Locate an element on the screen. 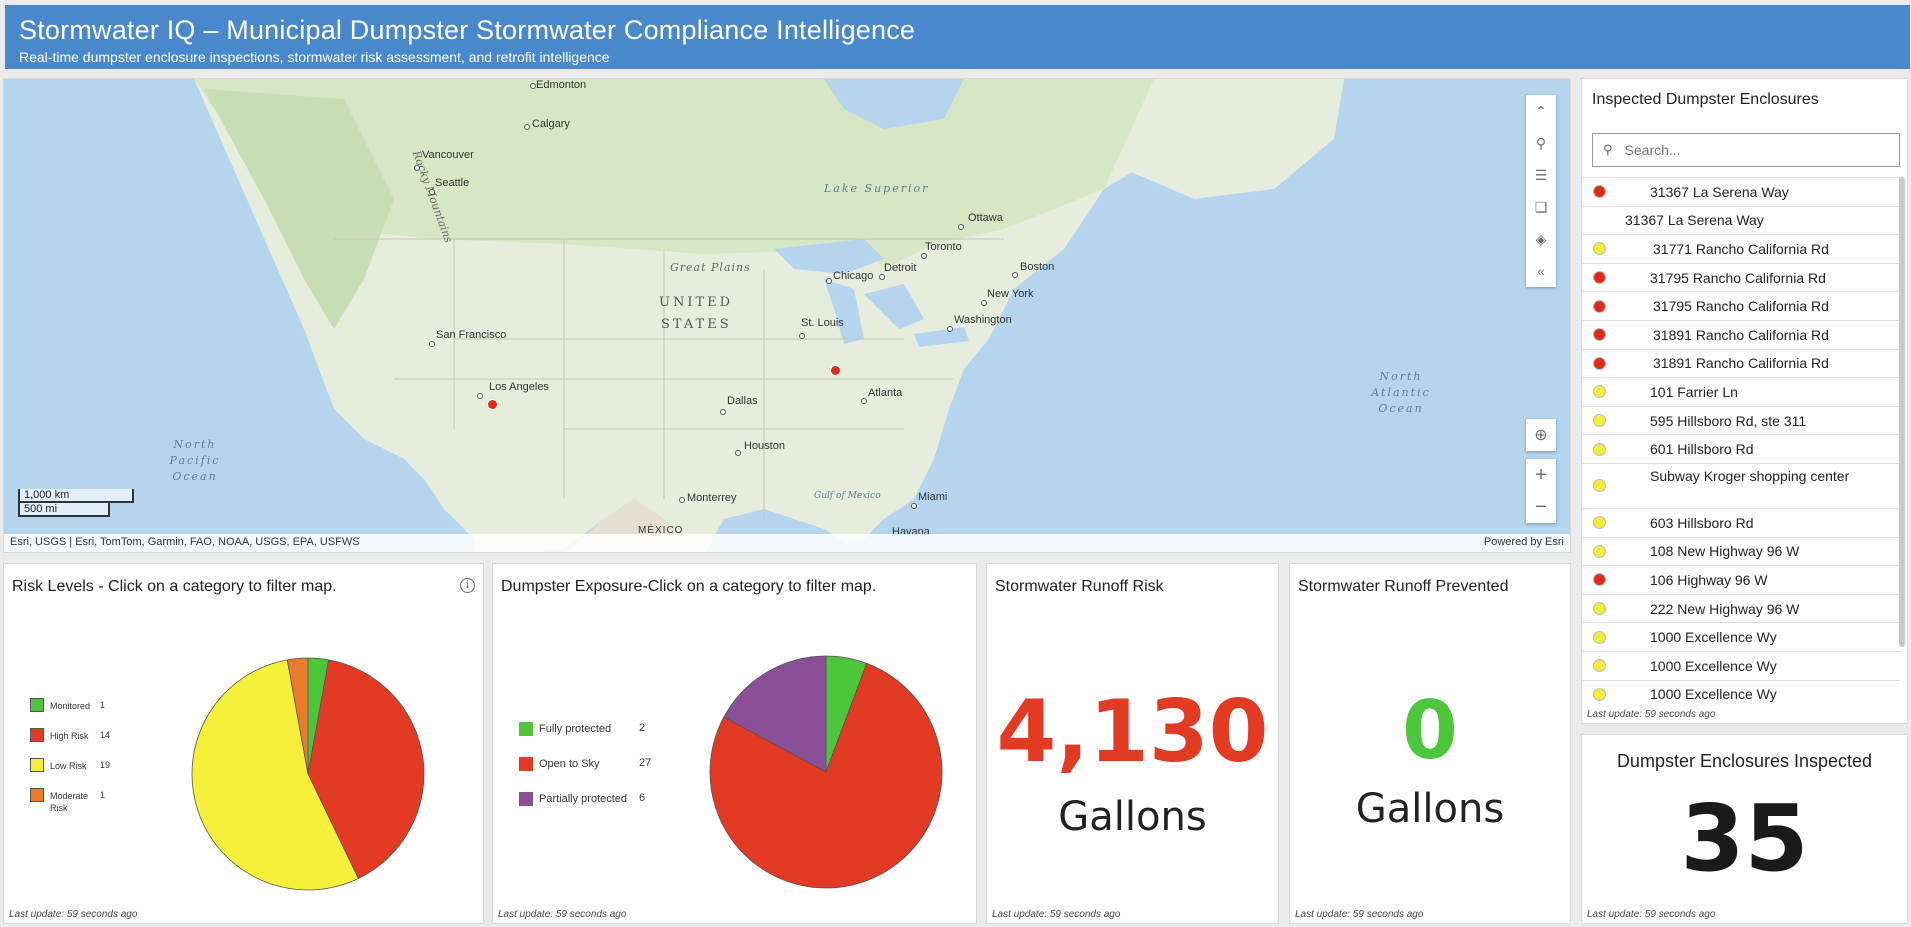 The height and width of the screenshot is (927, 1911). search-input is located at coordinates (1744, 150).